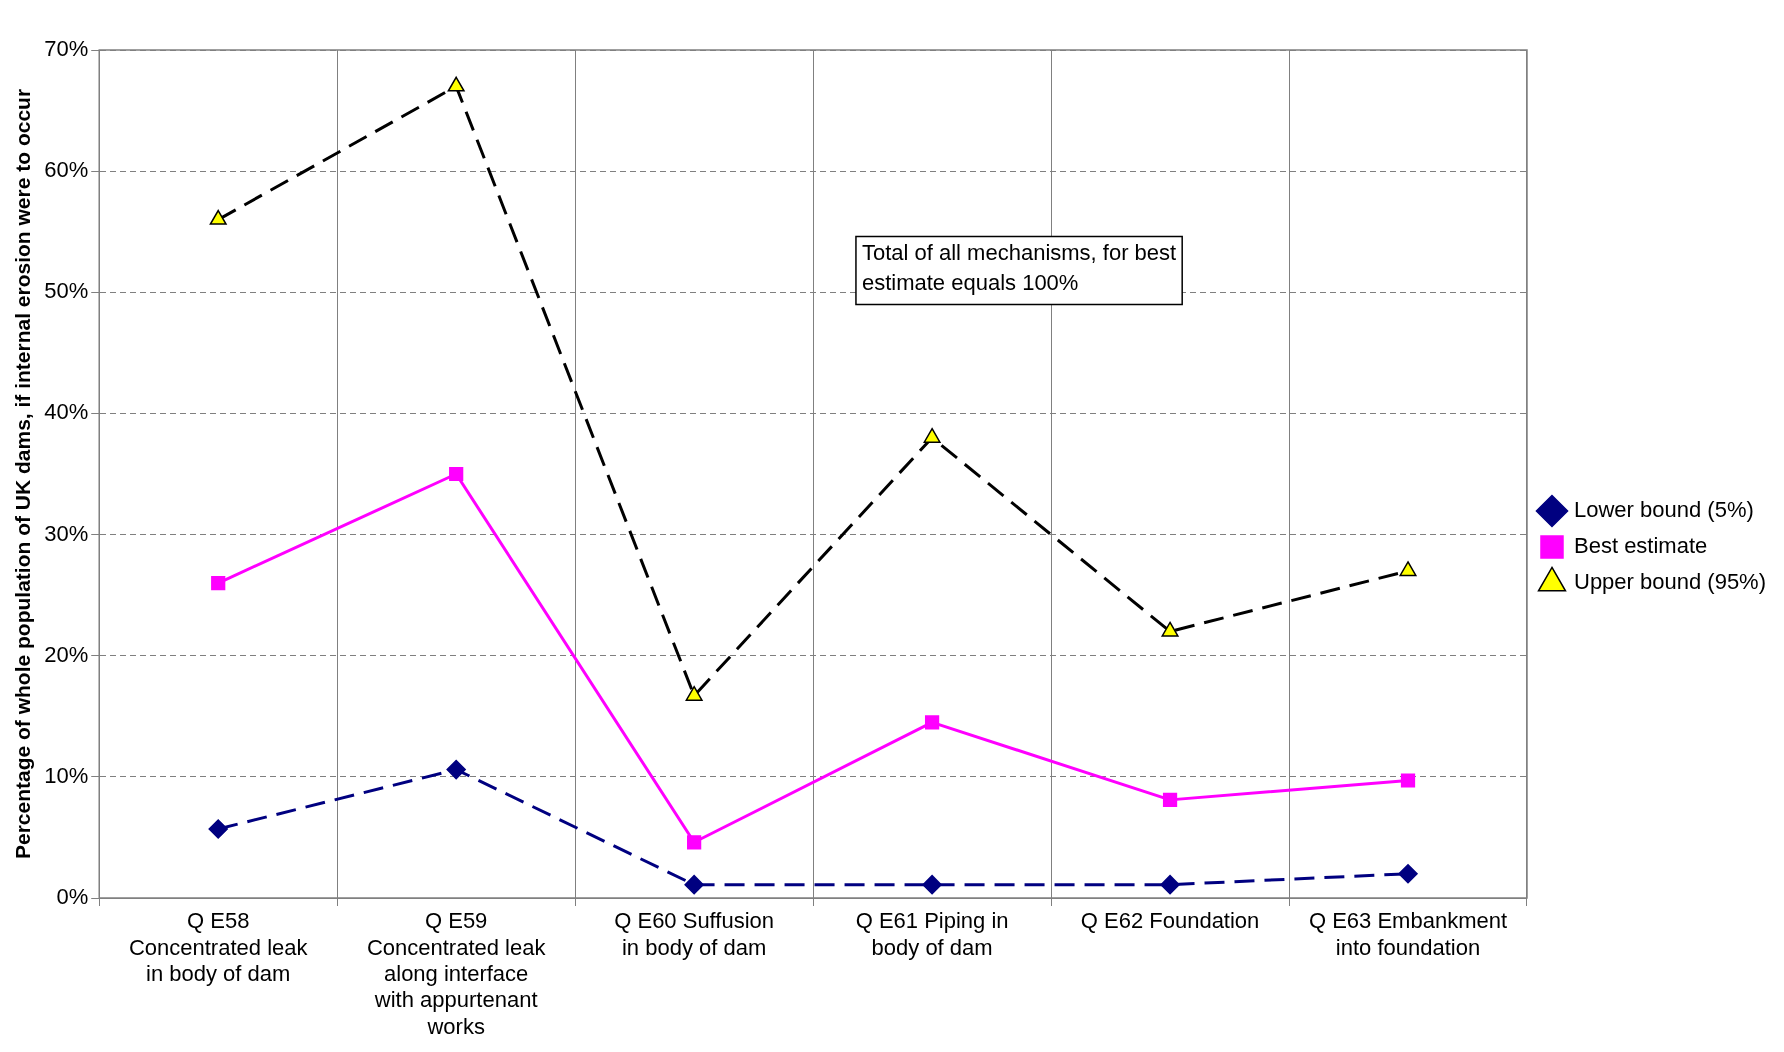  What do you see at coordinates (1408, 934) in the screenshot?
I see `x-tick-label: Q E63 Embankment into foundation` at bounding box center [1408, 934].